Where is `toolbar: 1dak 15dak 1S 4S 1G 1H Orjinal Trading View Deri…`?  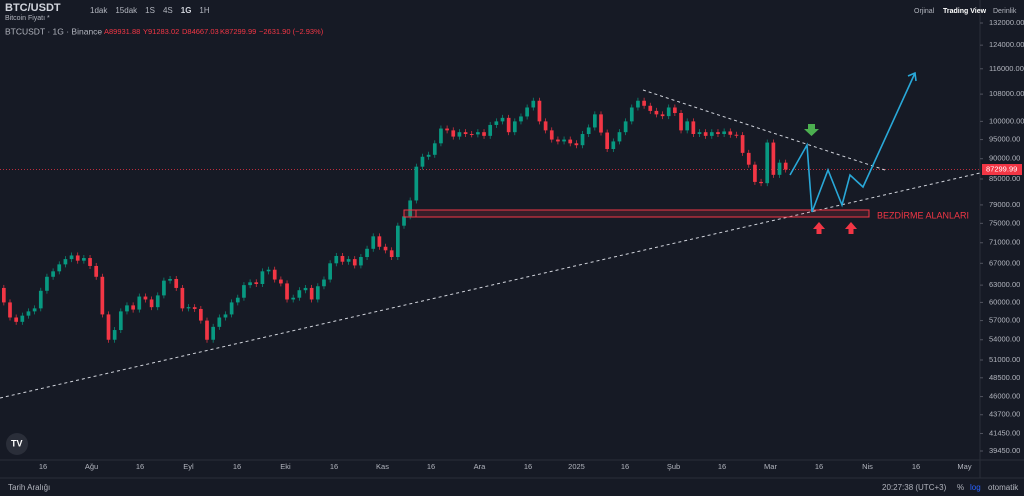
toolbar: 1dak 15dak 1S 4S 1G 1H Orjinal Trading View Deri… is located at coordinates (553, 10).